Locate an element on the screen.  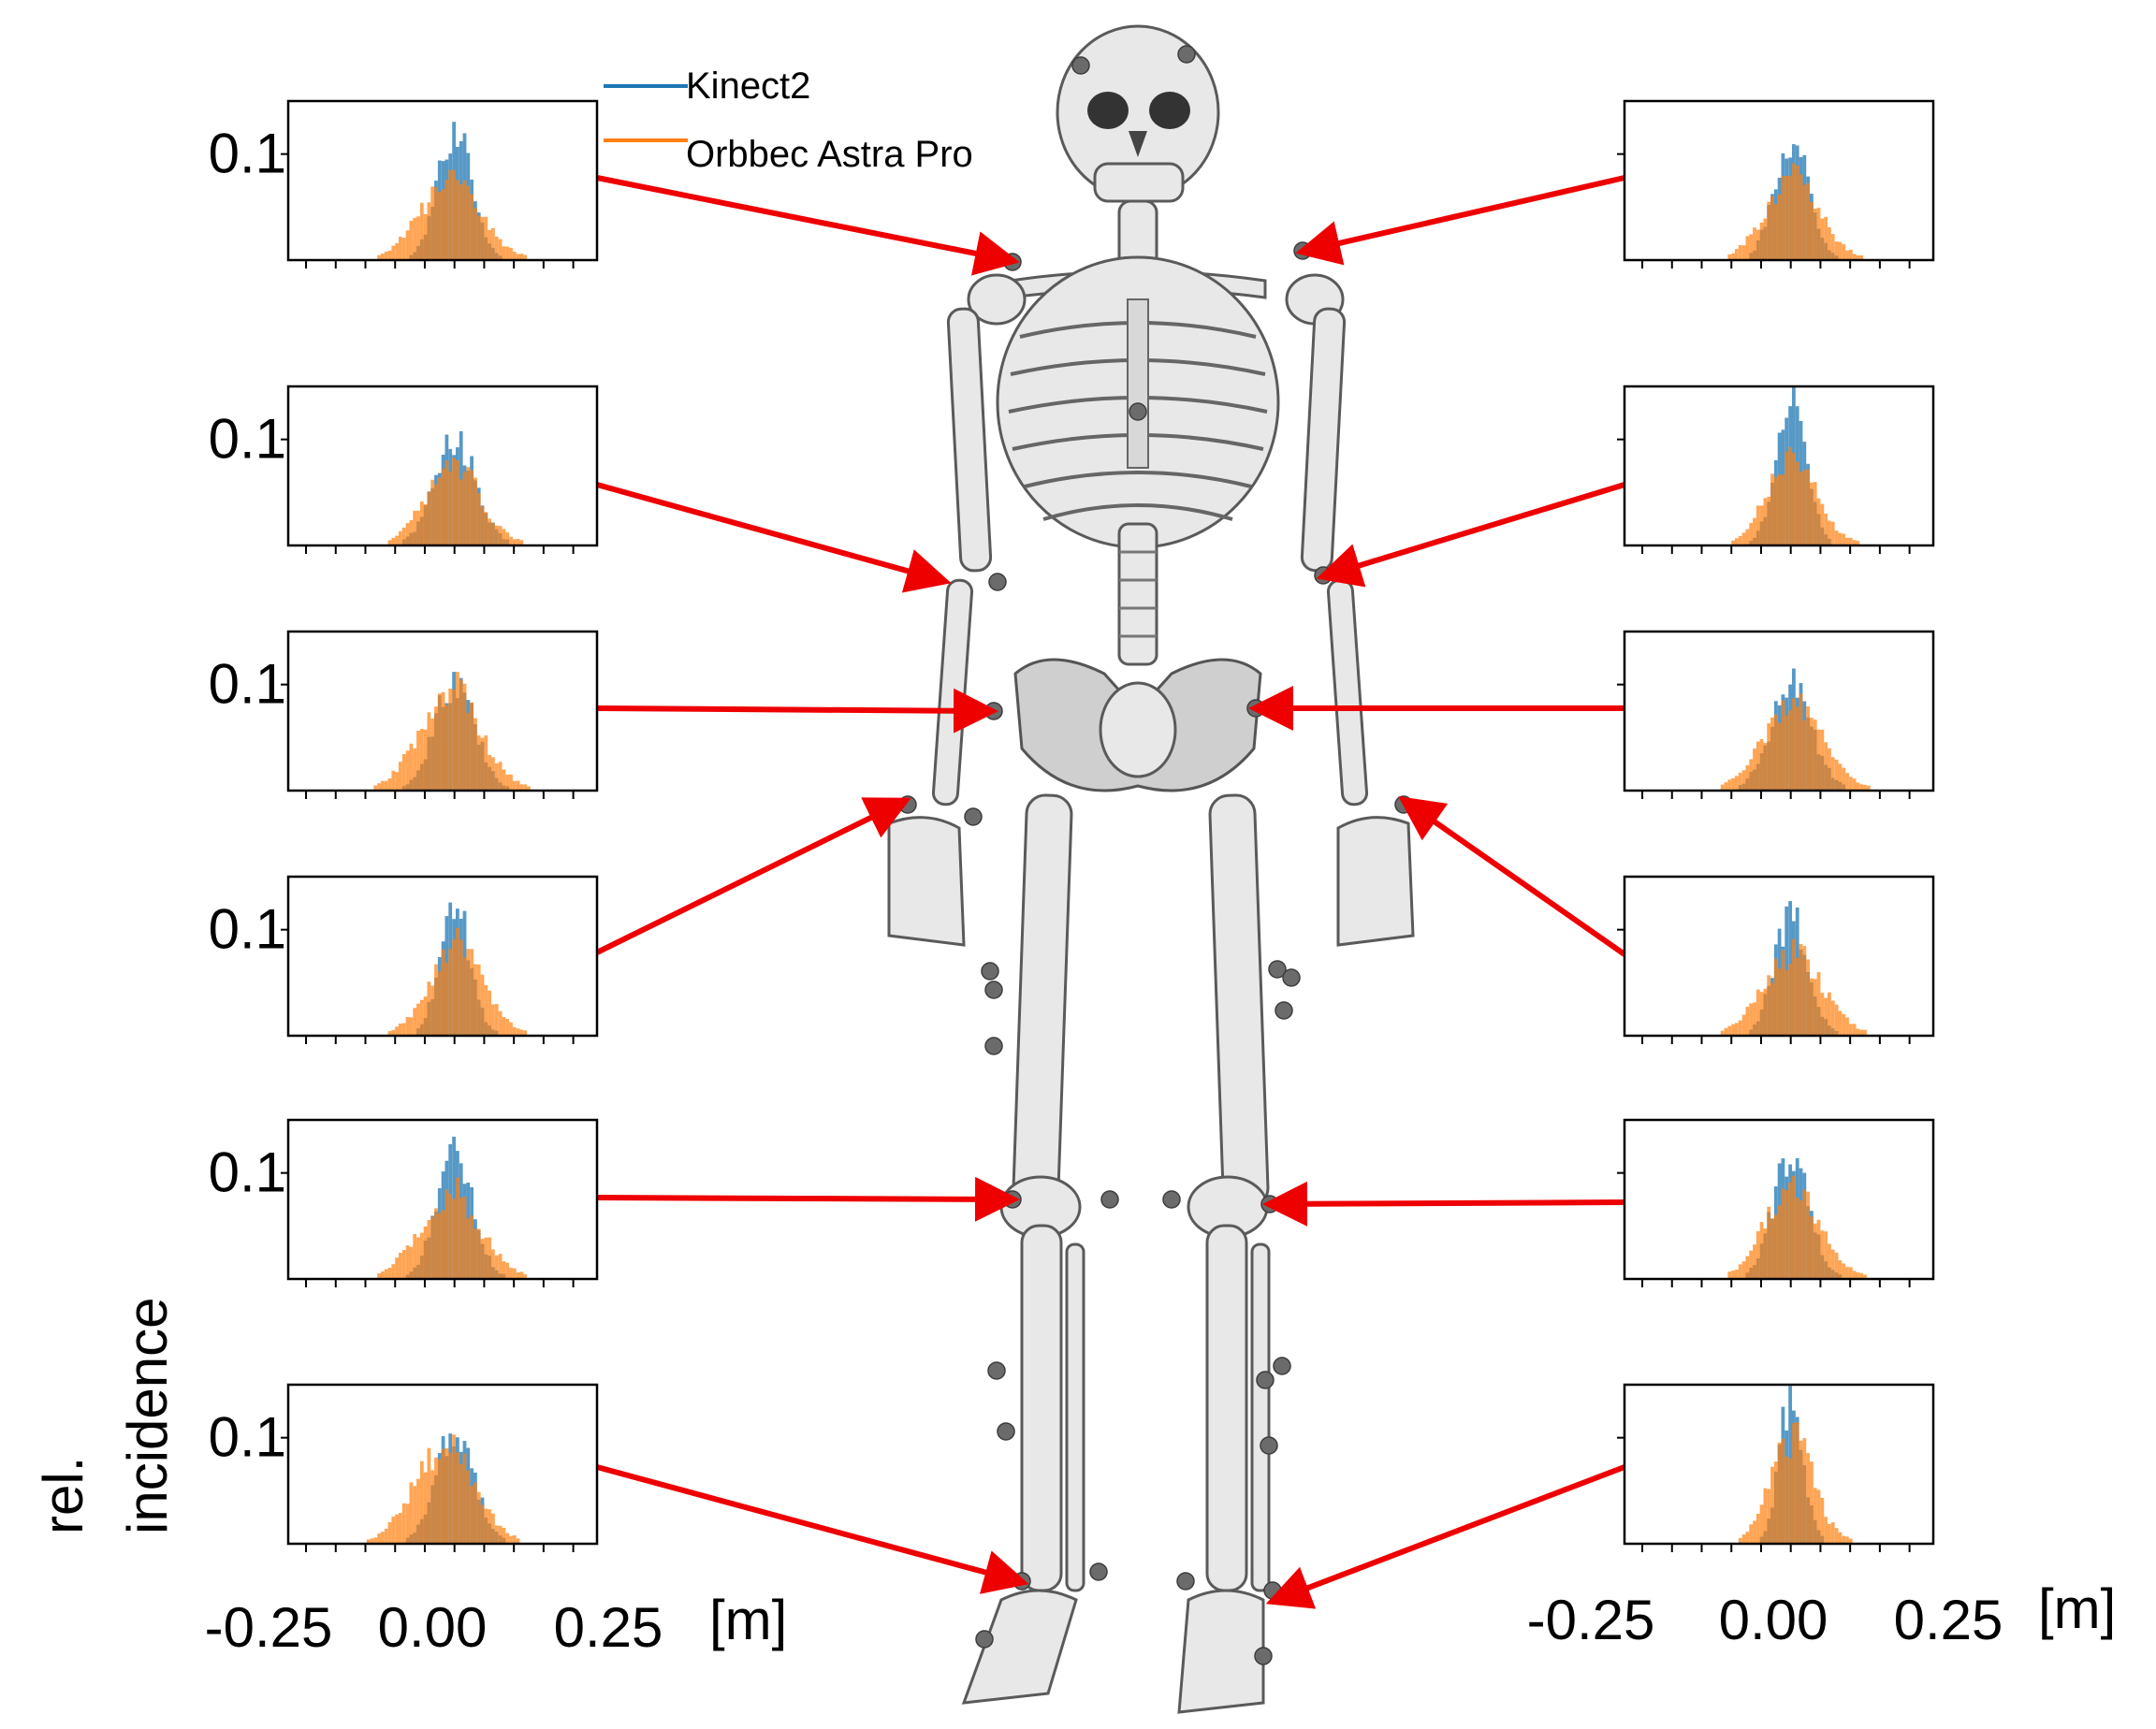
x-ticklabel-right-2: 0.25 is located at coordinates (1948, 1620).